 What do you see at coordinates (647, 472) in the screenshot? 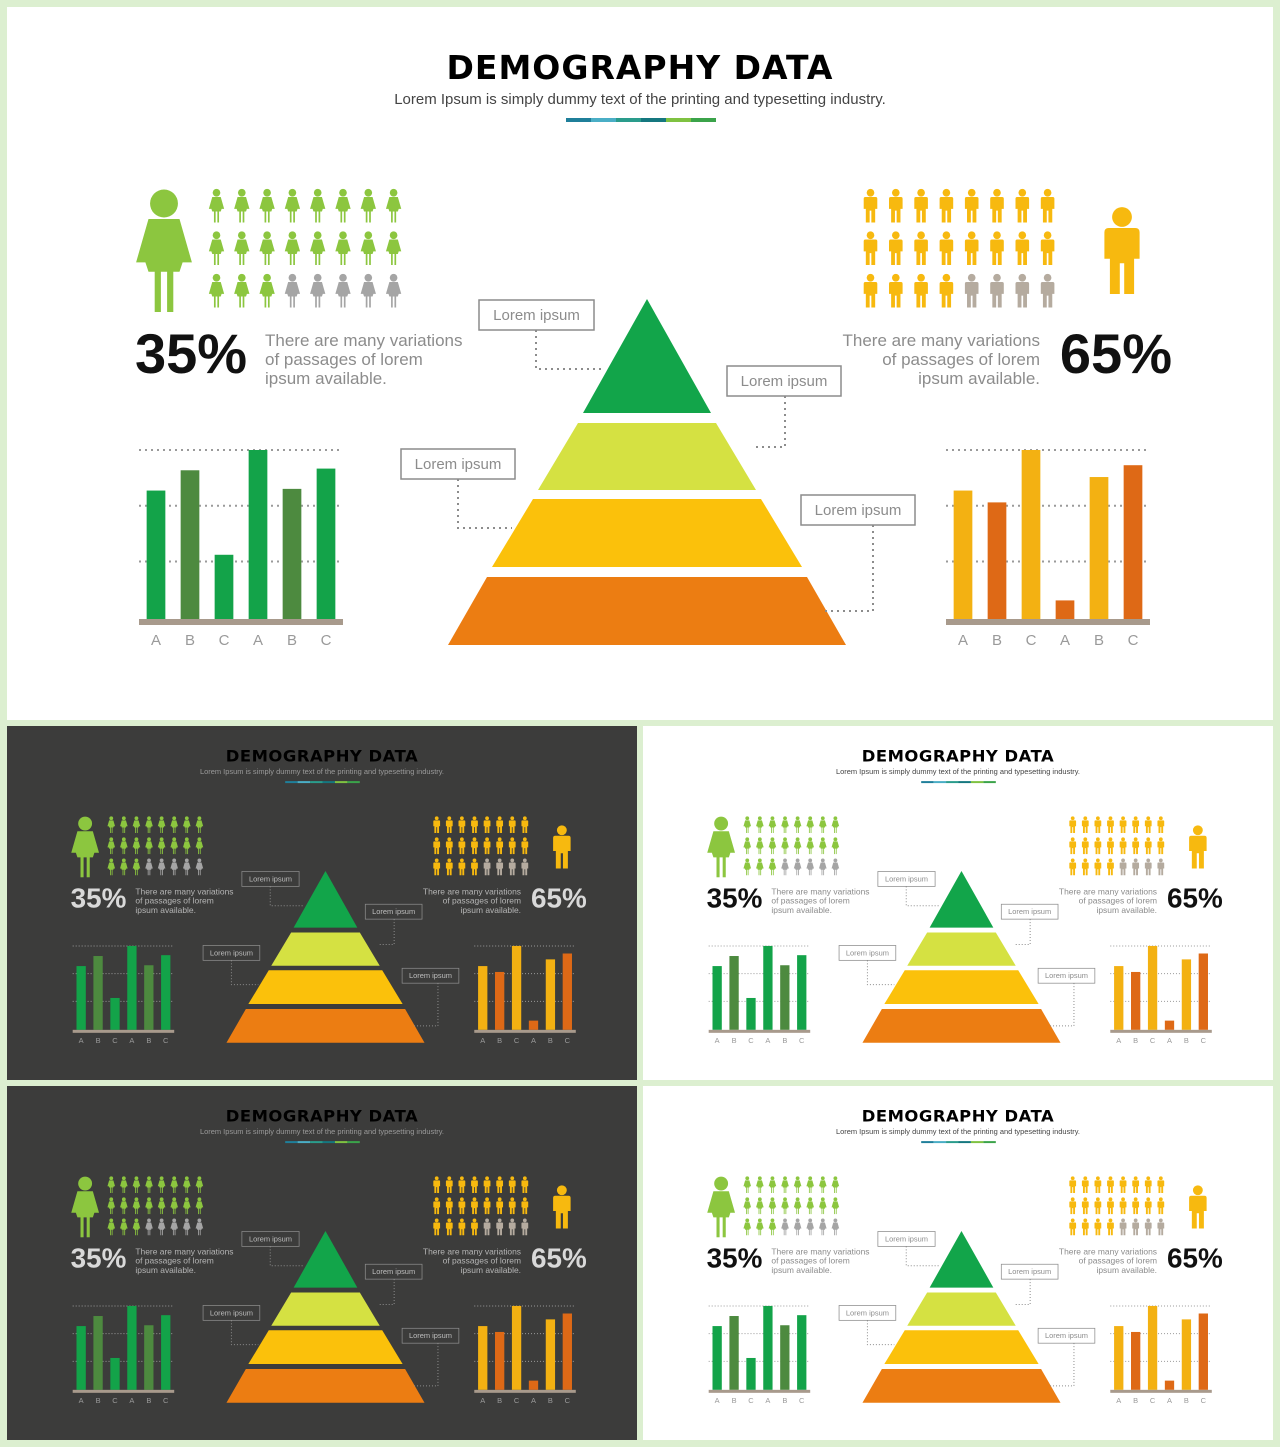
I see `pyramid` at bounding box center [647, 472].